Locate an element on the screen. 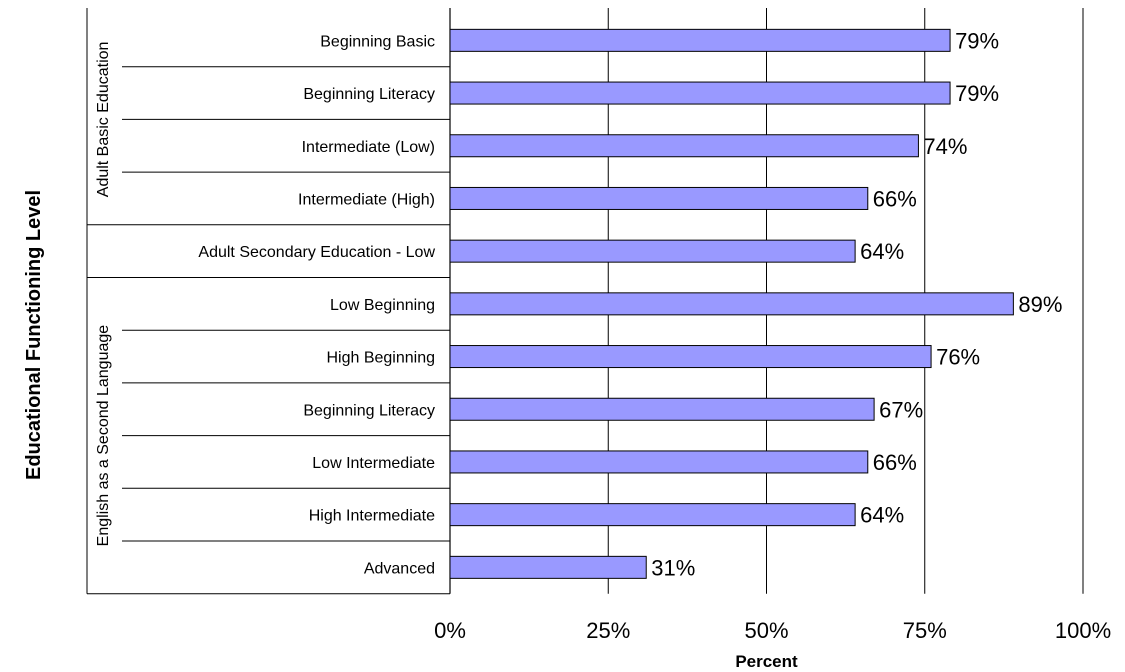 The image size is (1125, 672). group-label: Adult Basic Education is located at coordinates (103, 120).